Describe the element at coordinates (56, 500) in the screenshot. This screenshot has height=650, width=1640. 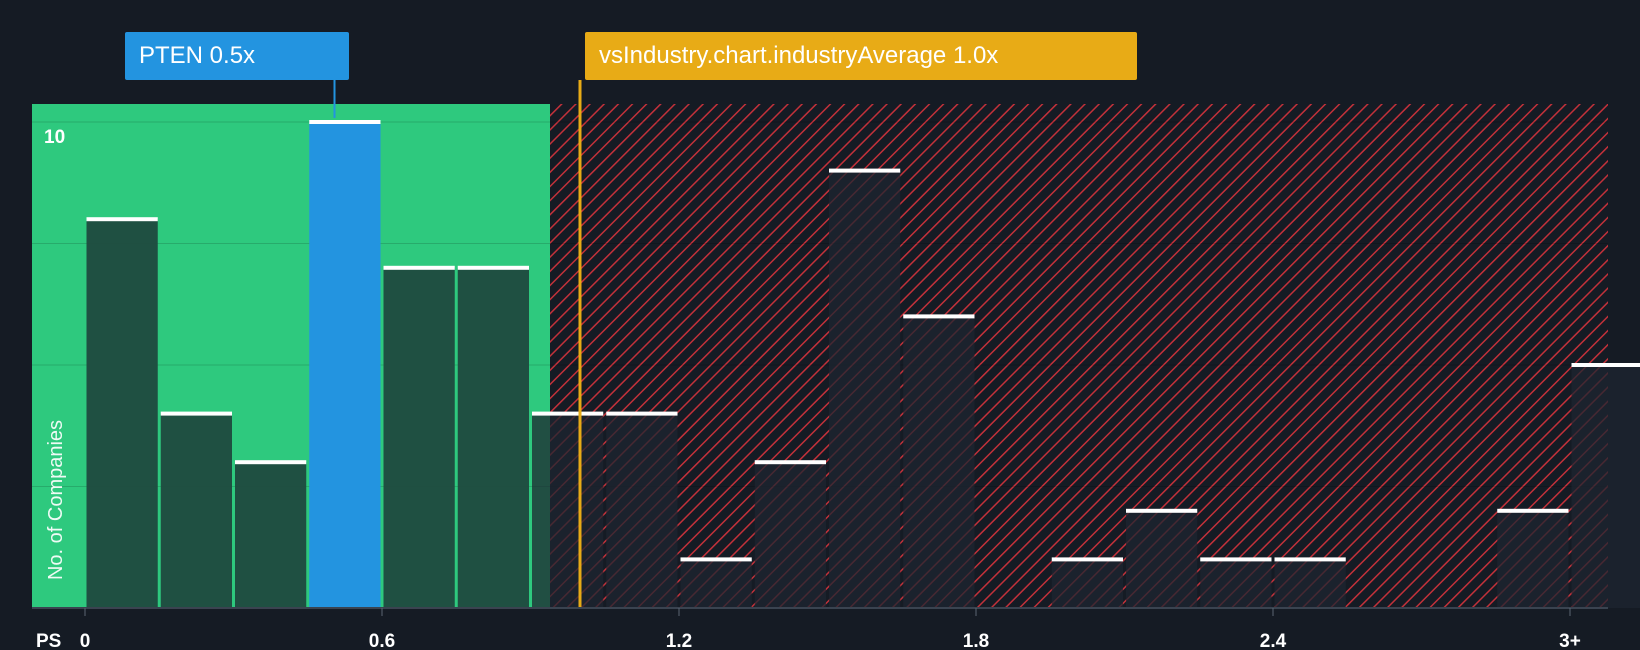
I see `y-axis-title: No. of Companies` at that location.